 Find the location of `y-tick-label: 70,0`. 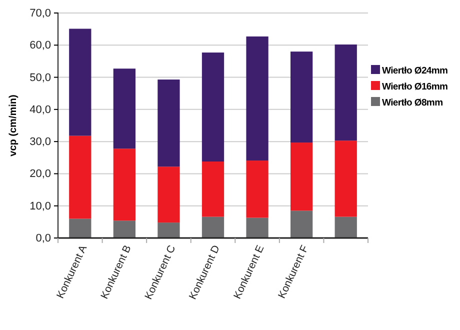

y-tick-label: 70,0 is located at coordinates (40, 14).